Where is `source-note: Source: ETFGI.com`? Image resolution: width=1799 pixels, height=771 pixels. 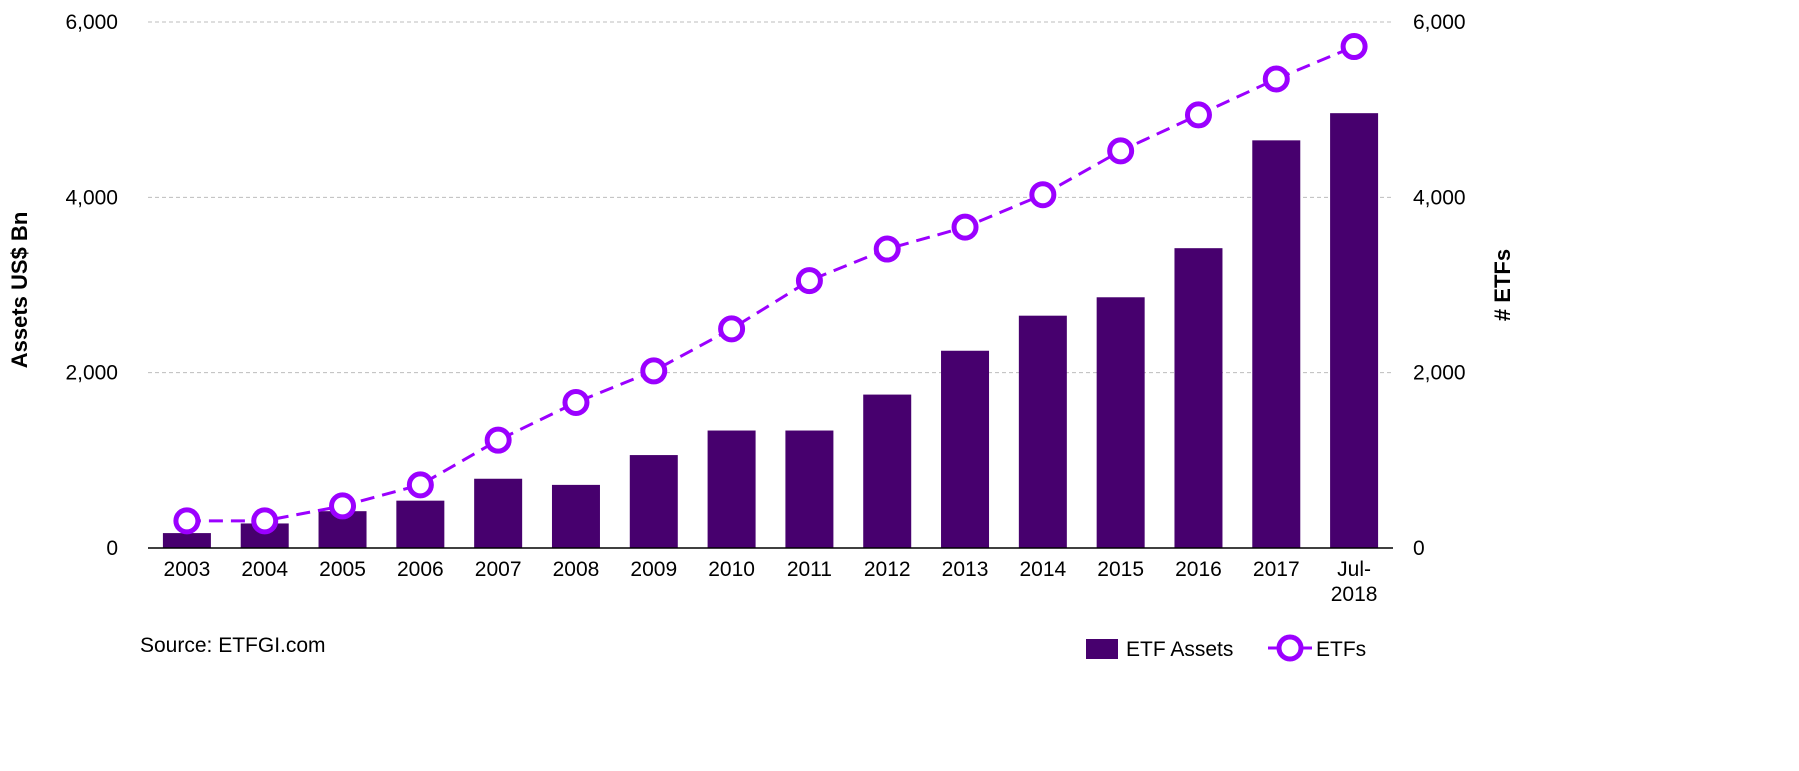 source-note: Source: ETFGI.com is located at coordinates (233, 645).